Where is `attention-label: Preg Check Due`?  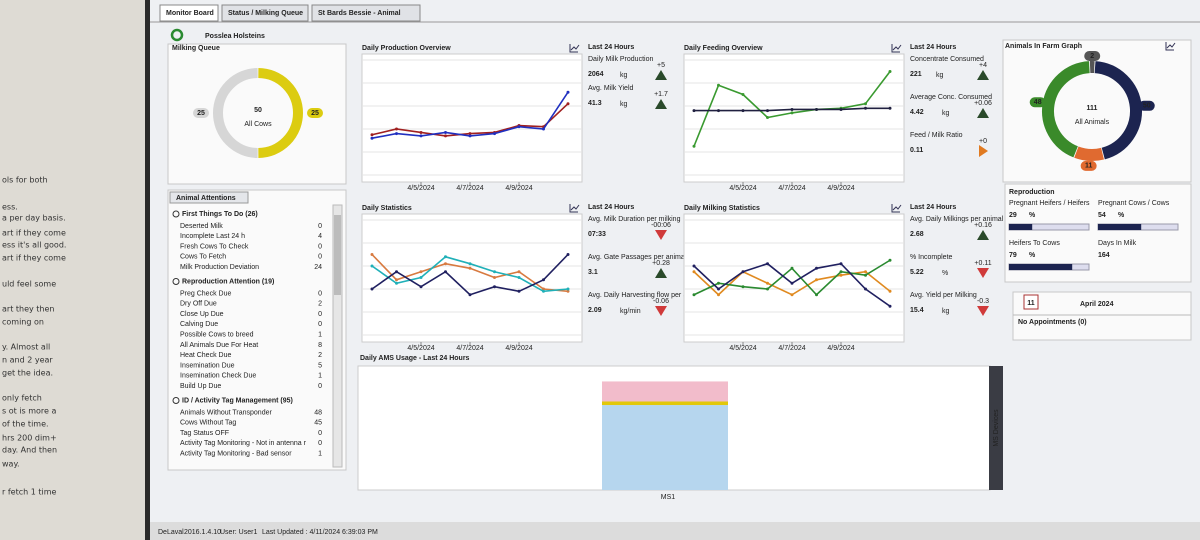 attention-label: Preg Check Due is located at coordinates (205, 293).